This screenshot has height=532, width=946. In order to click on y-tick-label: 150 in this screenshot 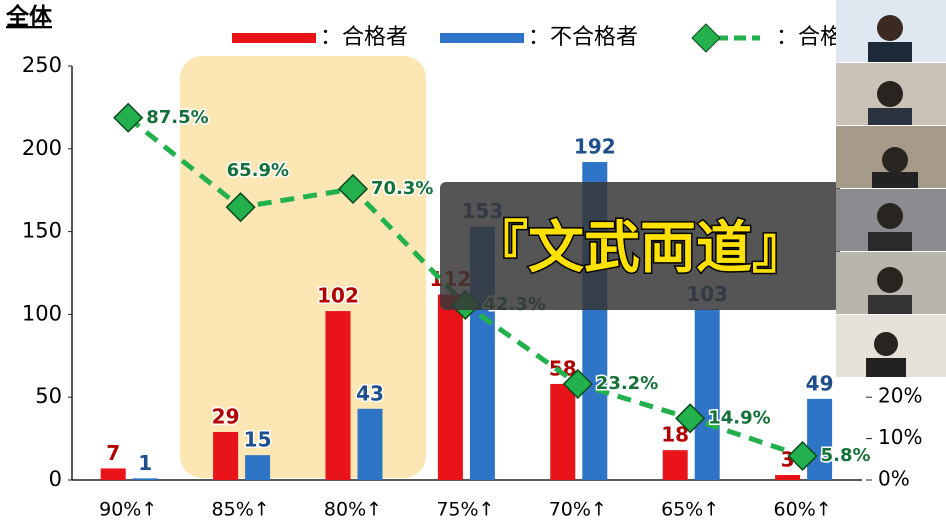, I will do `click(42, 231)`.